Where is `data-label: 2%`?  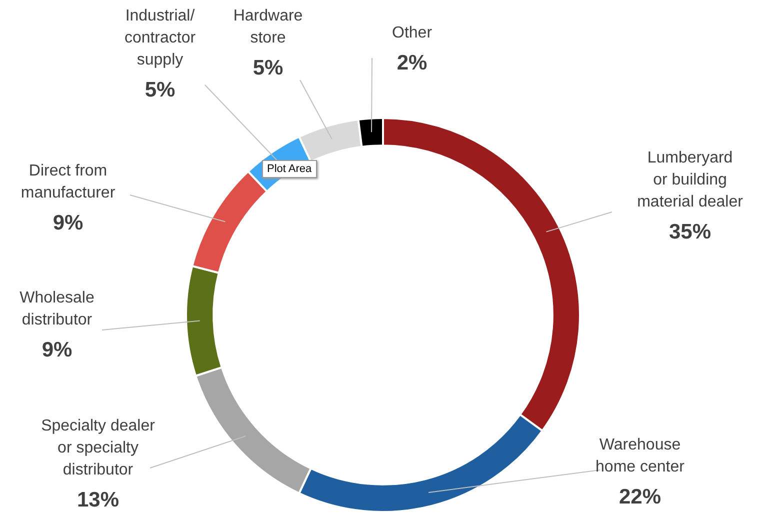 data-label: 2% is located at coordinates (412, 62).